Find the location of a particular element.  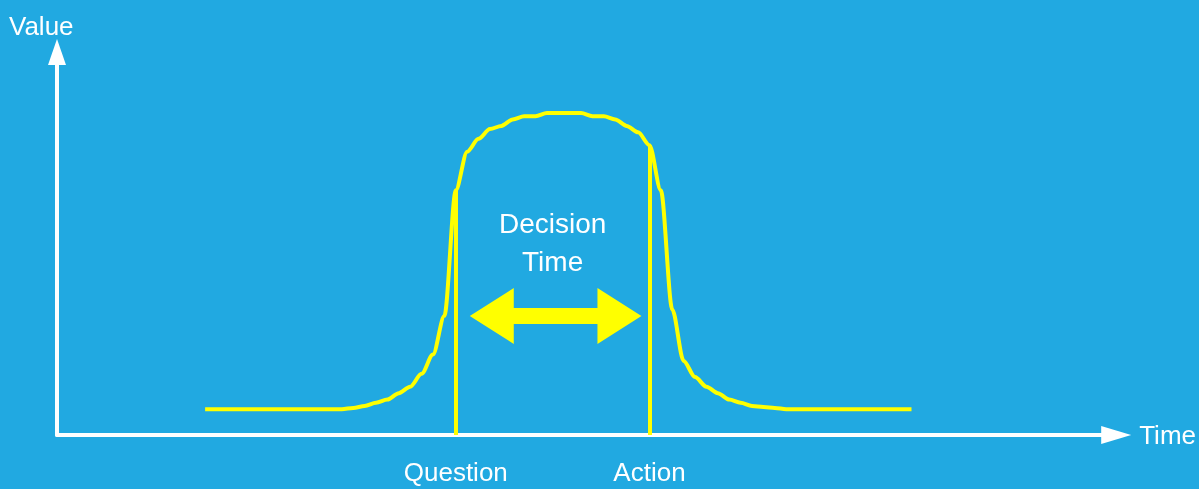

y-axis-title: Value is located at coordinates (41, 26).